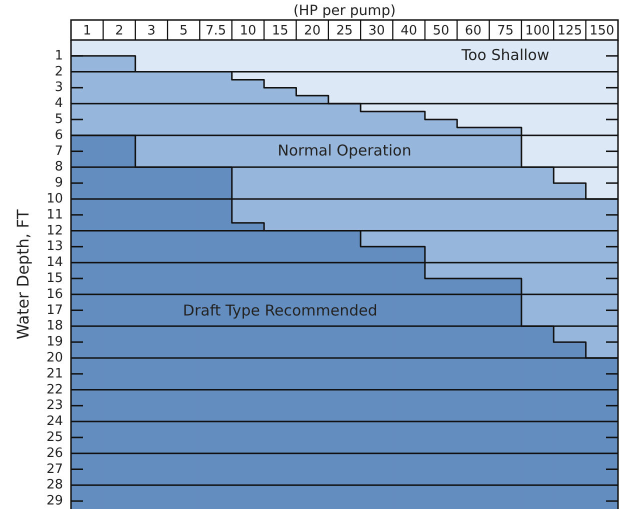  What do you see at coordinates (22, 274) in the screenshot?
I see `y-axis-title: Water Depth, FT` at bounding box center [22, 274].